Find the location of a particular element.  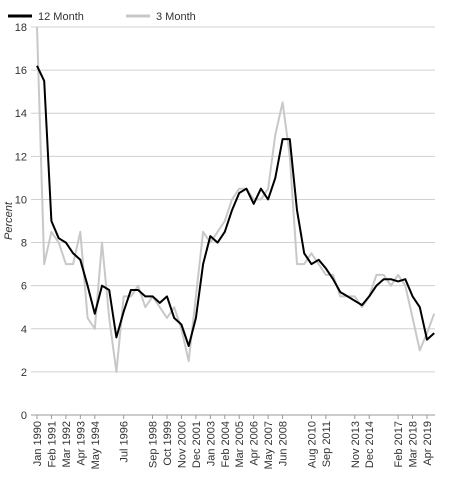

x-tick-label: Dec 2014 is located at coordinates (370, 444).